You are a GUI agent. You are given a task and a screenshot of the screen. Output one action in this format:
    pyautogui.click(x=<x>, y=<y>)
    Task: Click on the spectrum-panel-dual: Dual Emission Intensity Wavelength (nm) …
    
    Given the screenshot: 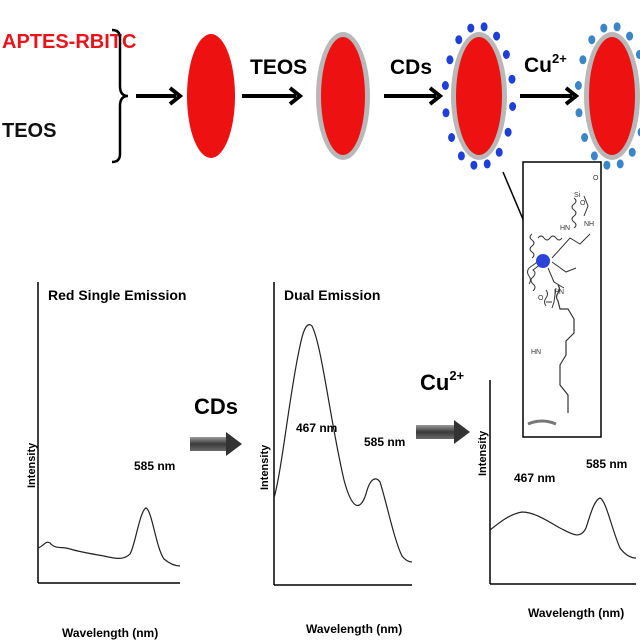 What is the action you would take?
    pyautogui.click(x=336, y=459)
    